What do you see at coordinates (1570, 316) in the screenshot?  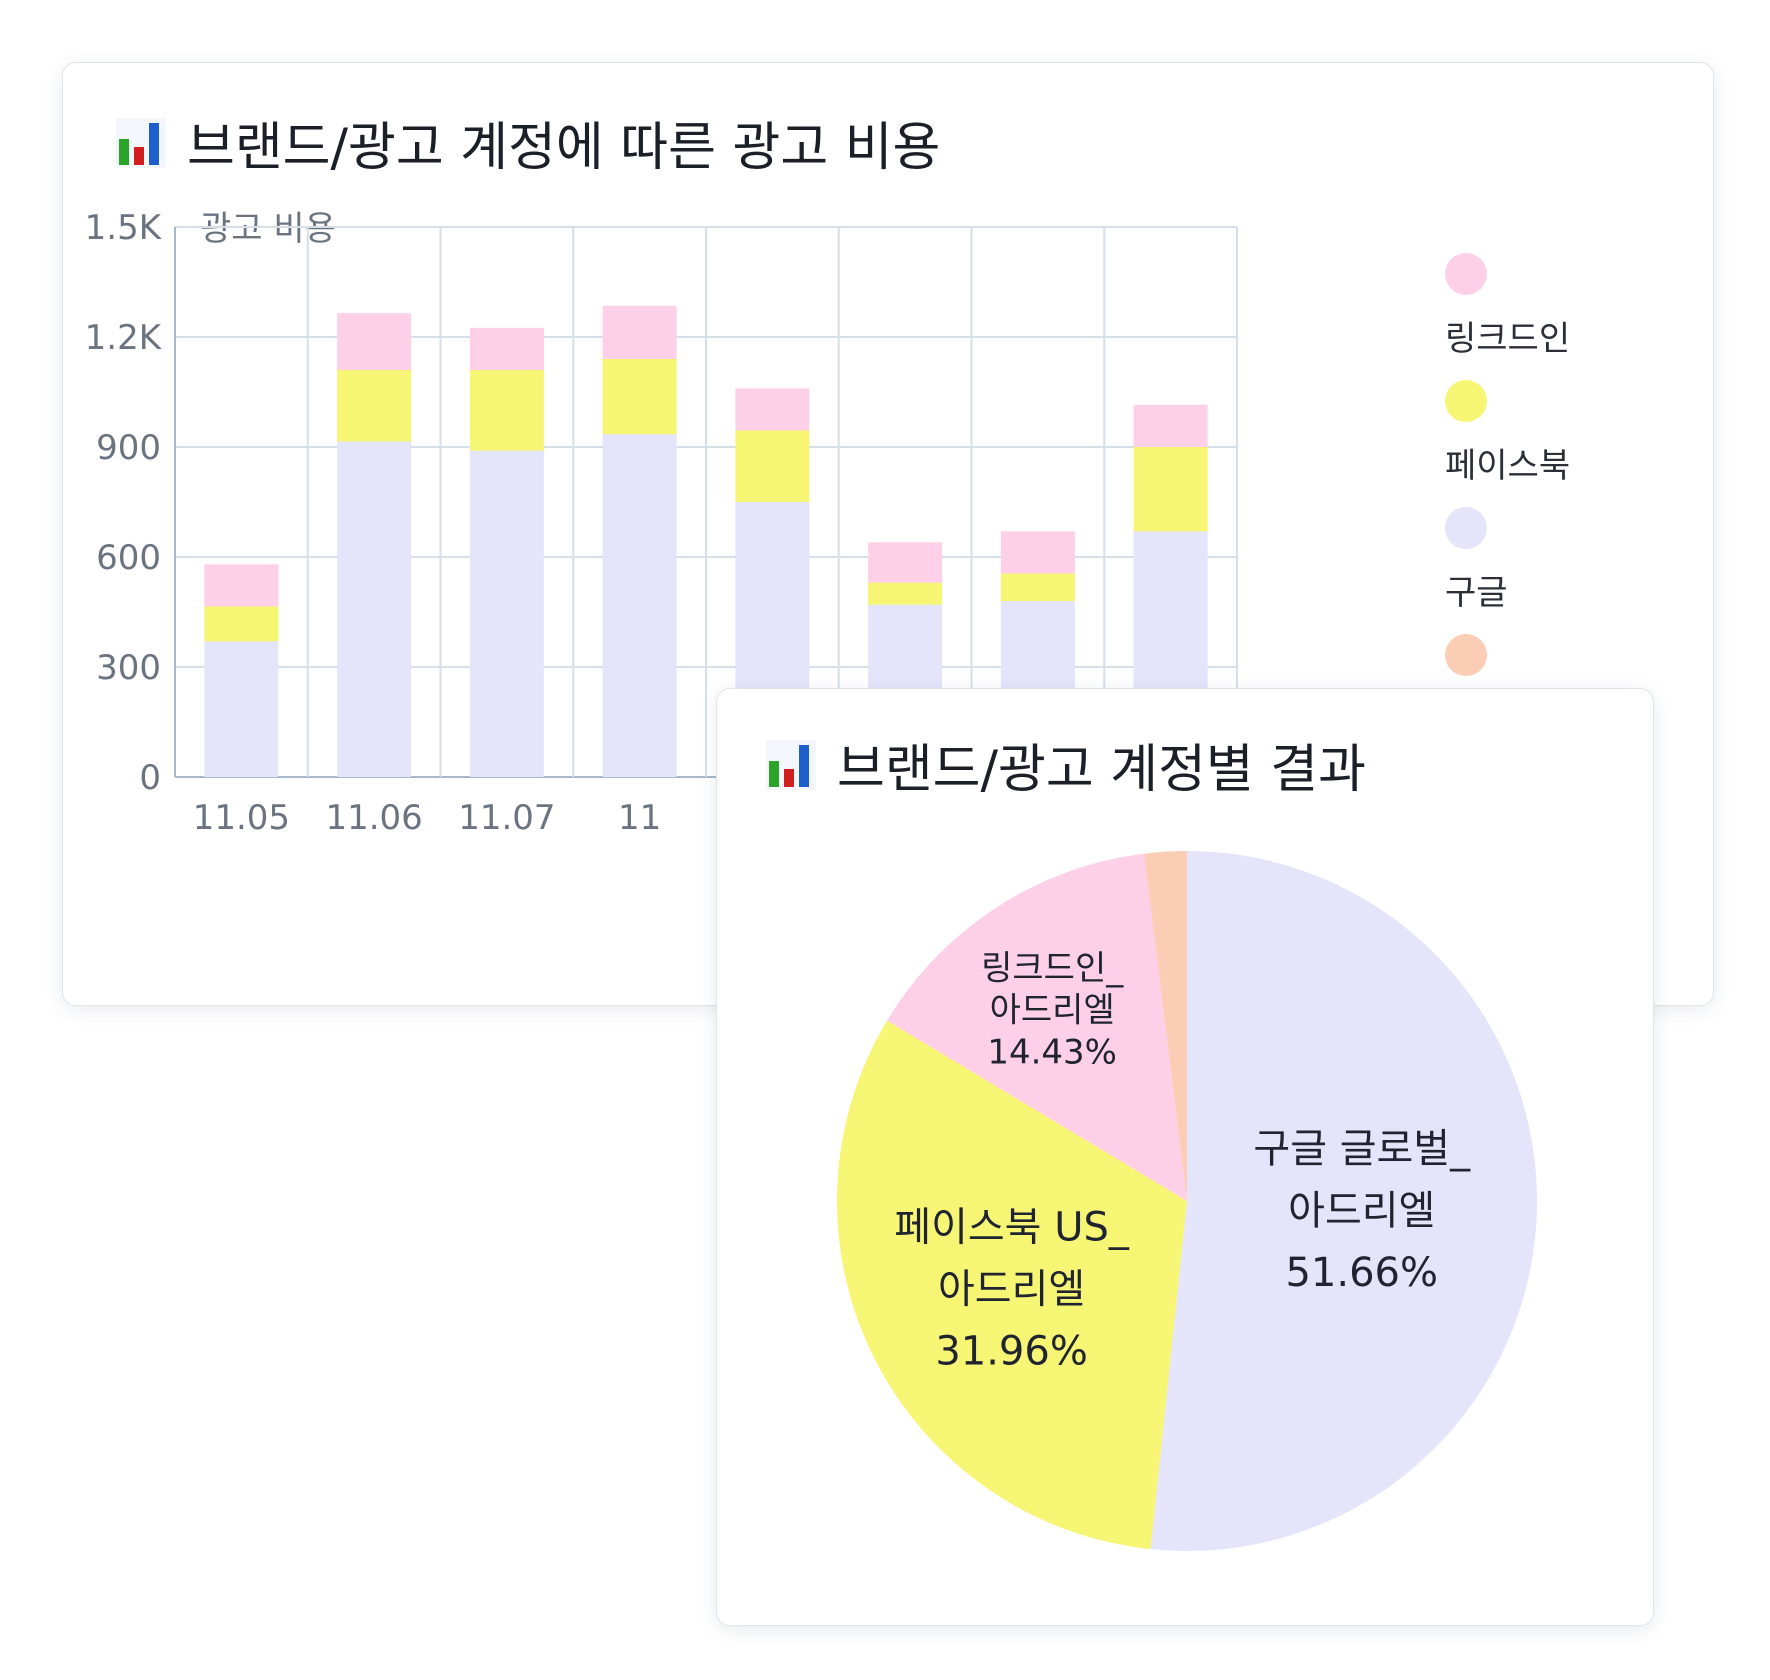 I see `legend-item-linkedin: 링크드인` at bounding box center [1570, 316].